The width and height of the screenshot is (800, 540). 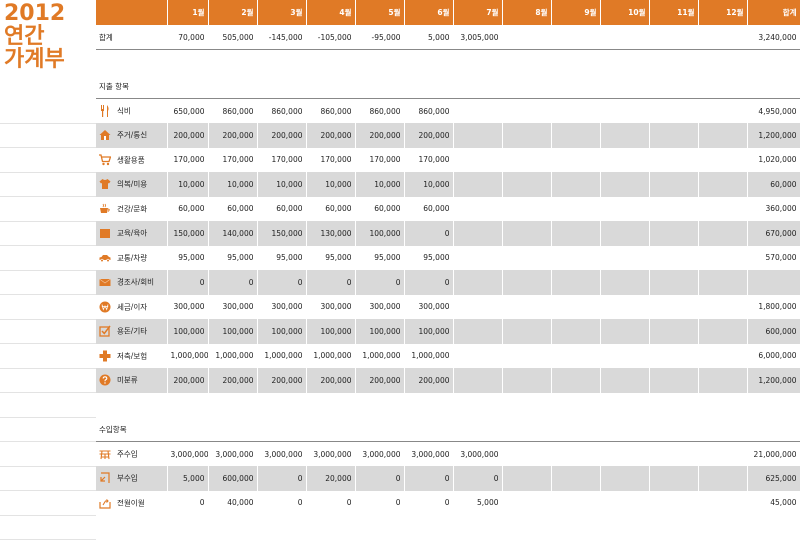 I want to click on month-header-2: 2월, so click(x=232, y=12).